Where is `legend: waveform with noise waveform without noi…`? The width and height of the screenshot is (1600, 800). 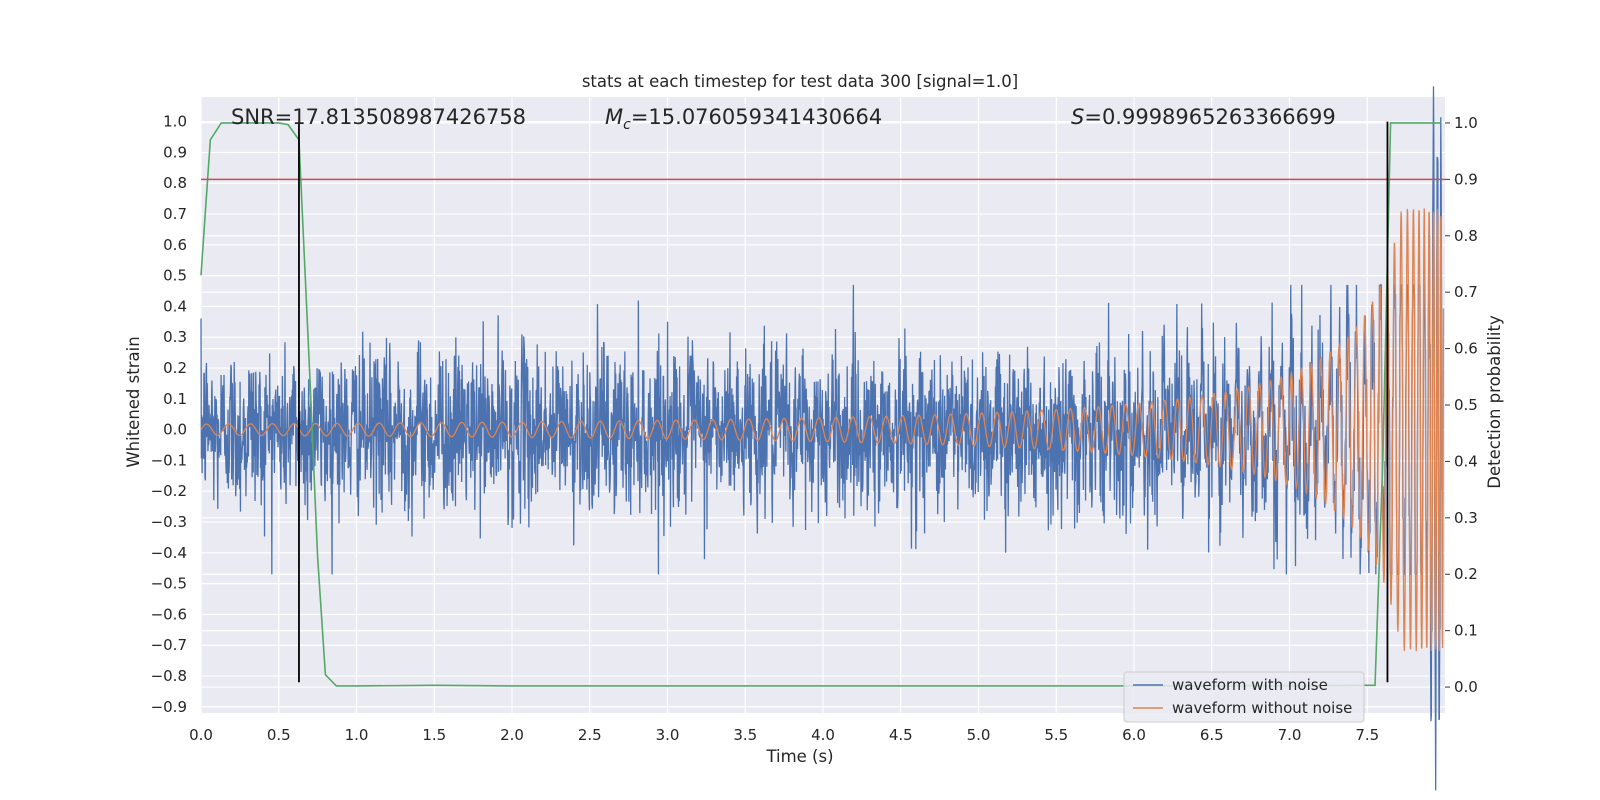
legend: waveform with noise waveform without noi… is located at coordinates (1244, 697).